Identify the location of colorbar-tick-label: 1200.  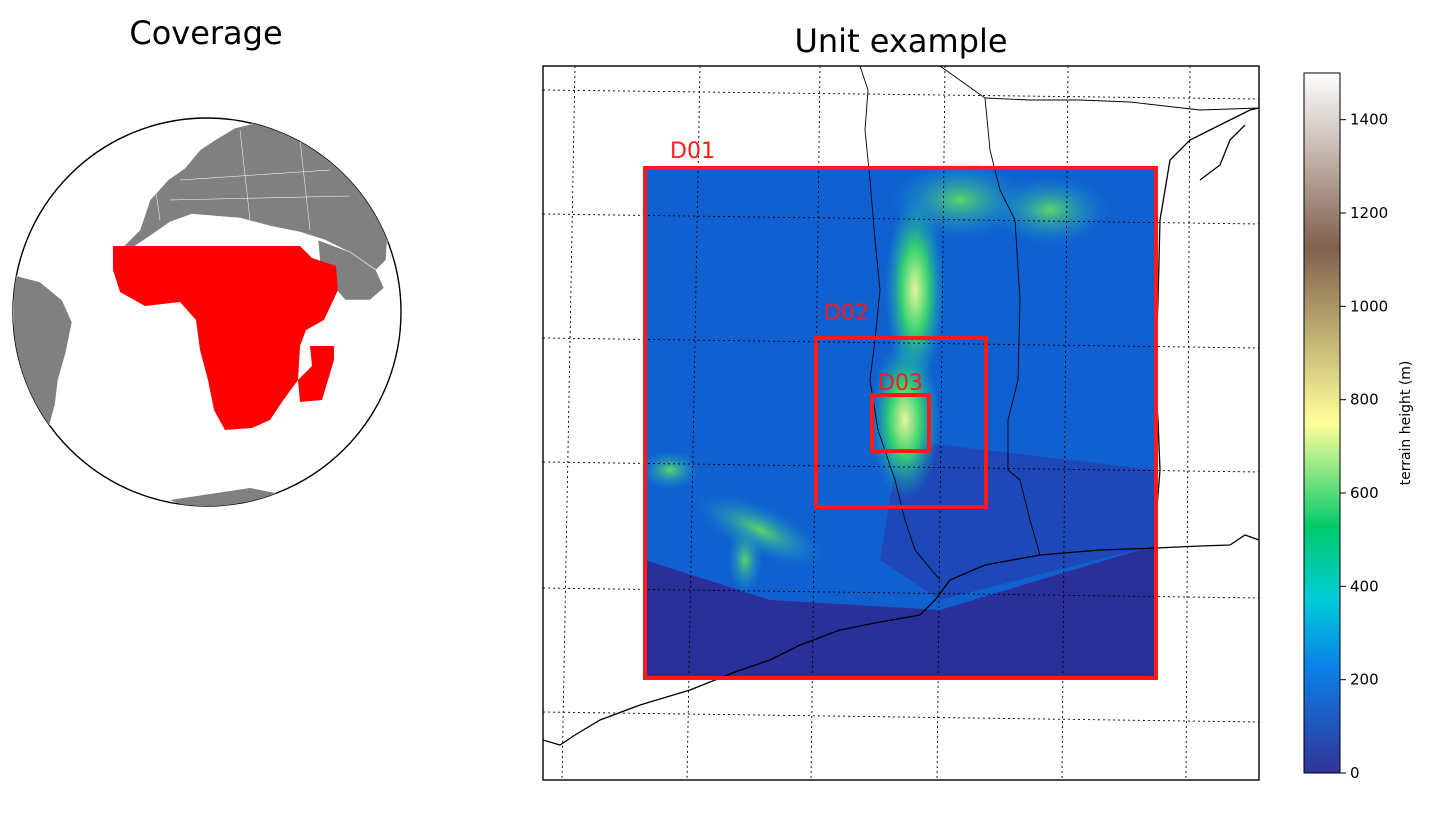
(1369, 213).